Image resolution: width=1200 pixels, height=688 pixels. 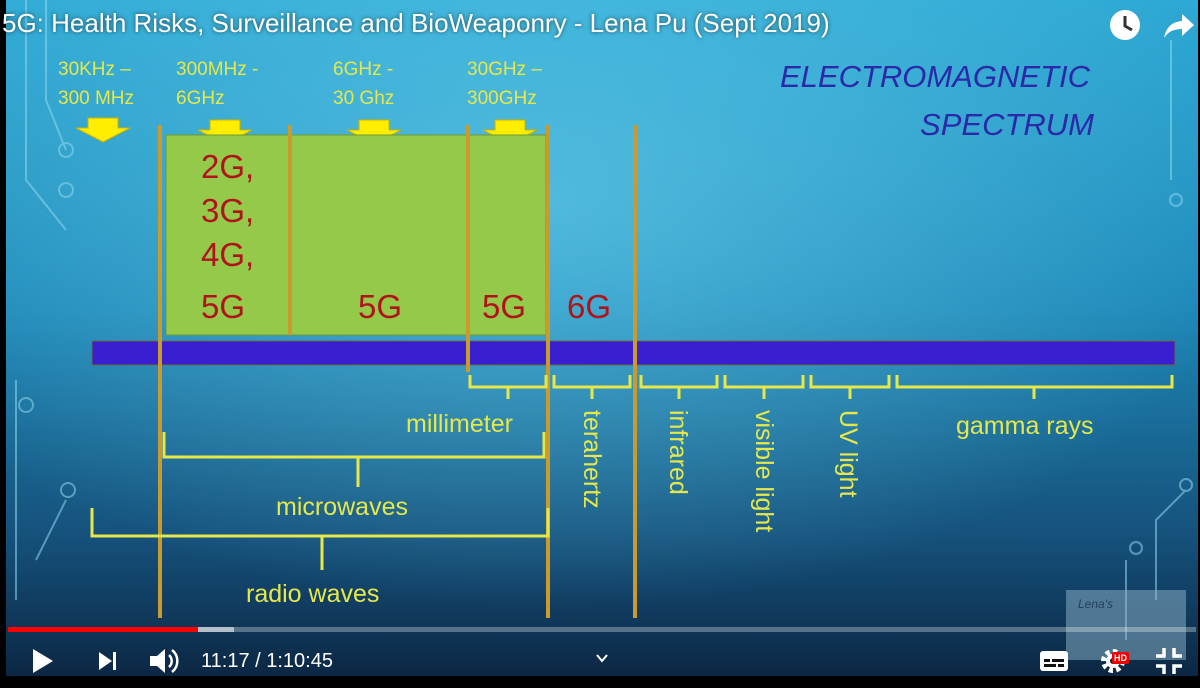 I want to click on label-uv-light: UV light, so click(x=848, y=454).